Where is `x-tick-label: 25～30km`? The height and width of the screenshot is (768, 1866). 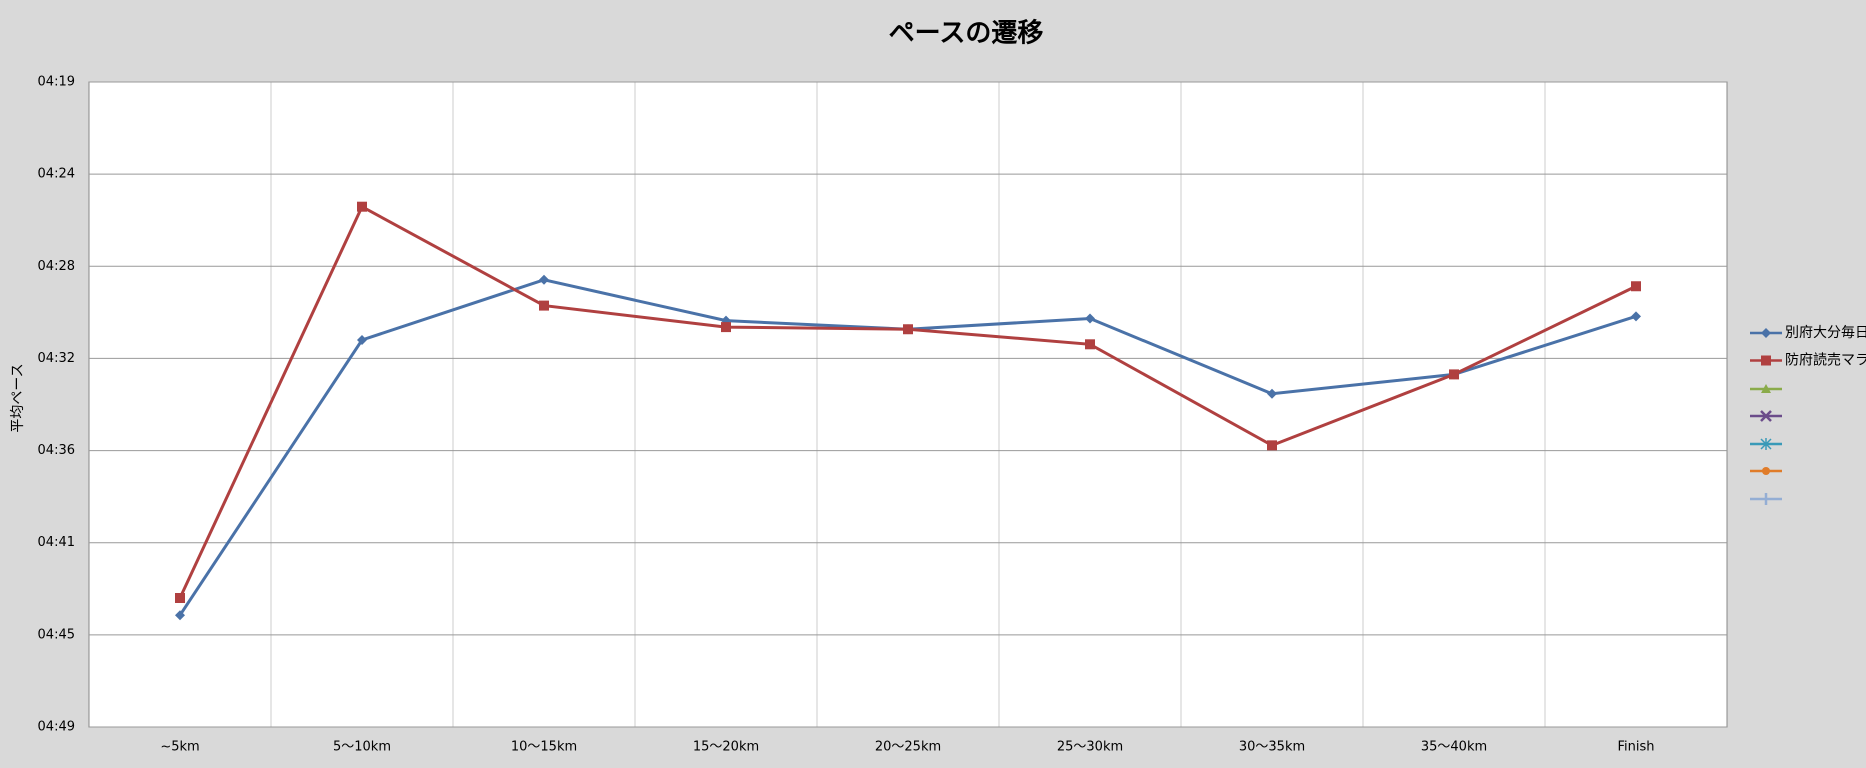
x-tick-label: 25～30km is located at coordinates (1090, 747).